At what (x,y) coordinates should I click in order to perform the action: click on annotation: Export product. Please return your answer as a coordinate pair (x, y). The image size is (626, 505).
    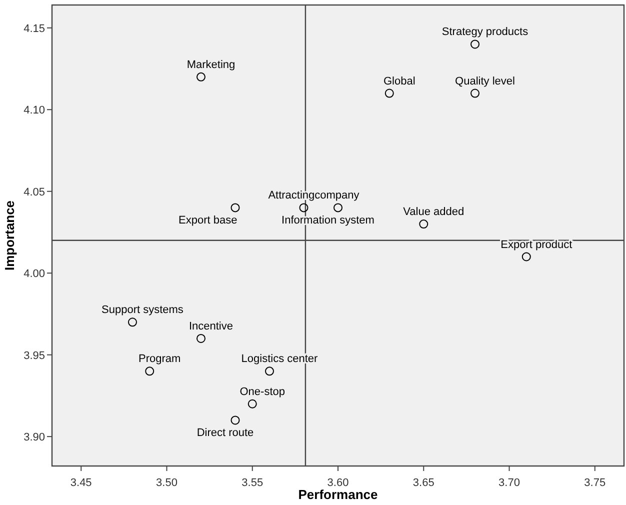
    Looking at the image, I should click on (536, 244).